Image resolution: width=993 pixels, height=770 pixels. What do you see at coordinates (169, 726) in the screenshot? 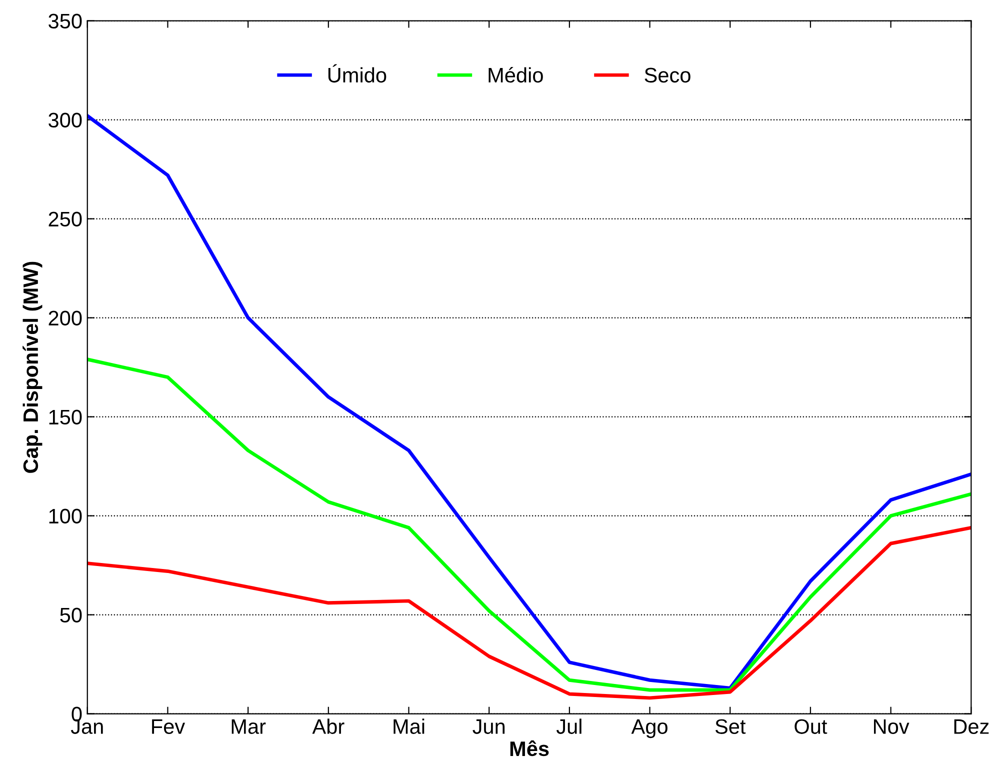
I see `x-tick-label: Fev` at bounding box center [169, 726].